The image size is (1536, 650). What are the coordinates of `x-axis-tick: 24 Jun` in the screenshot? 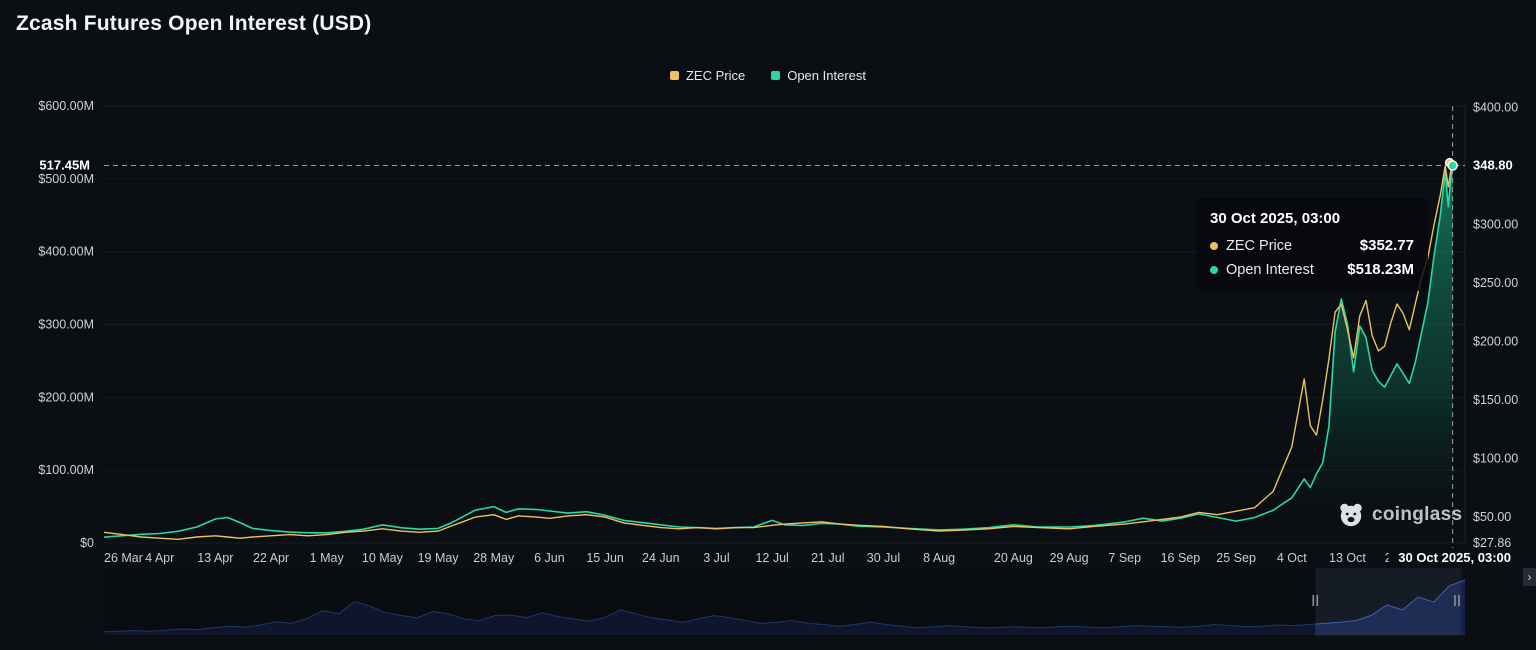 It's located at (661, 558).